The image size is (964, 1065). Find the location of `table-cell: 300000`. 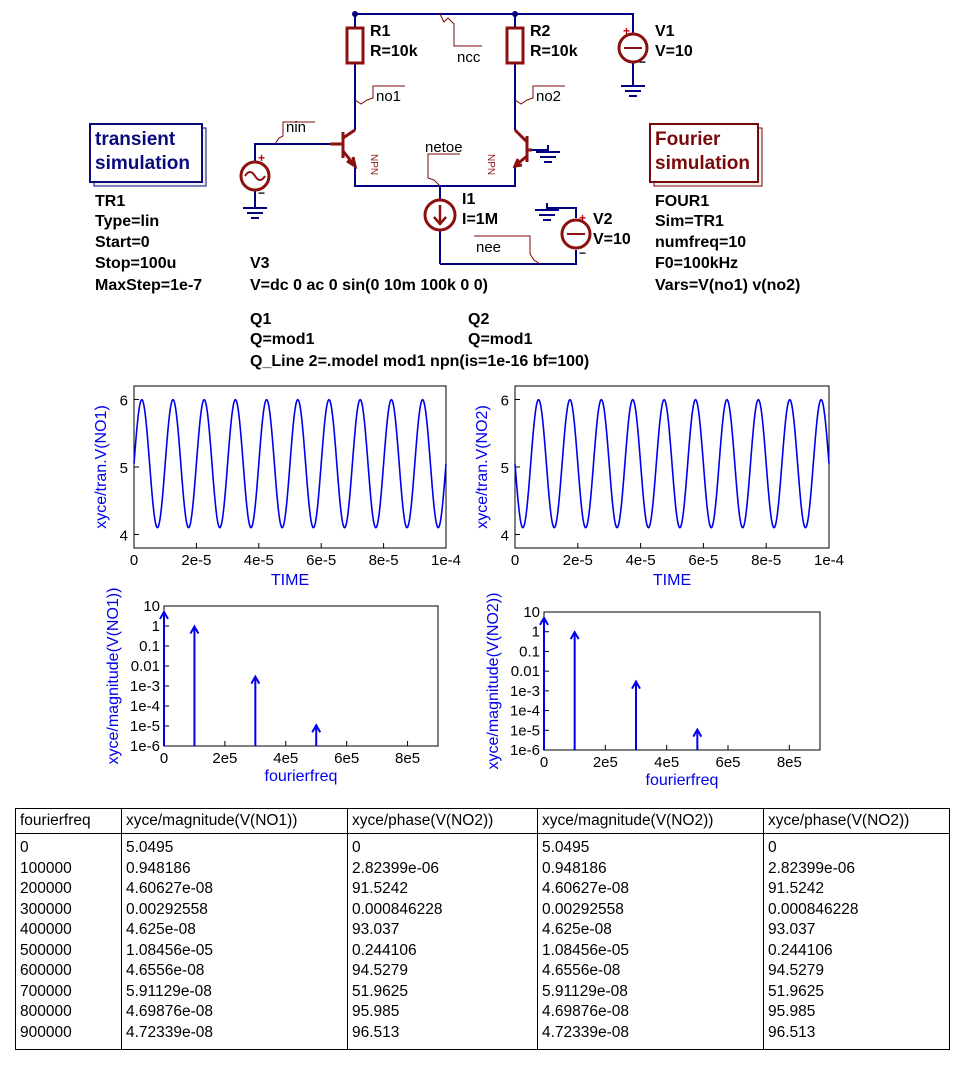

table-cell: 300000 is located at coordinates (68, 909).